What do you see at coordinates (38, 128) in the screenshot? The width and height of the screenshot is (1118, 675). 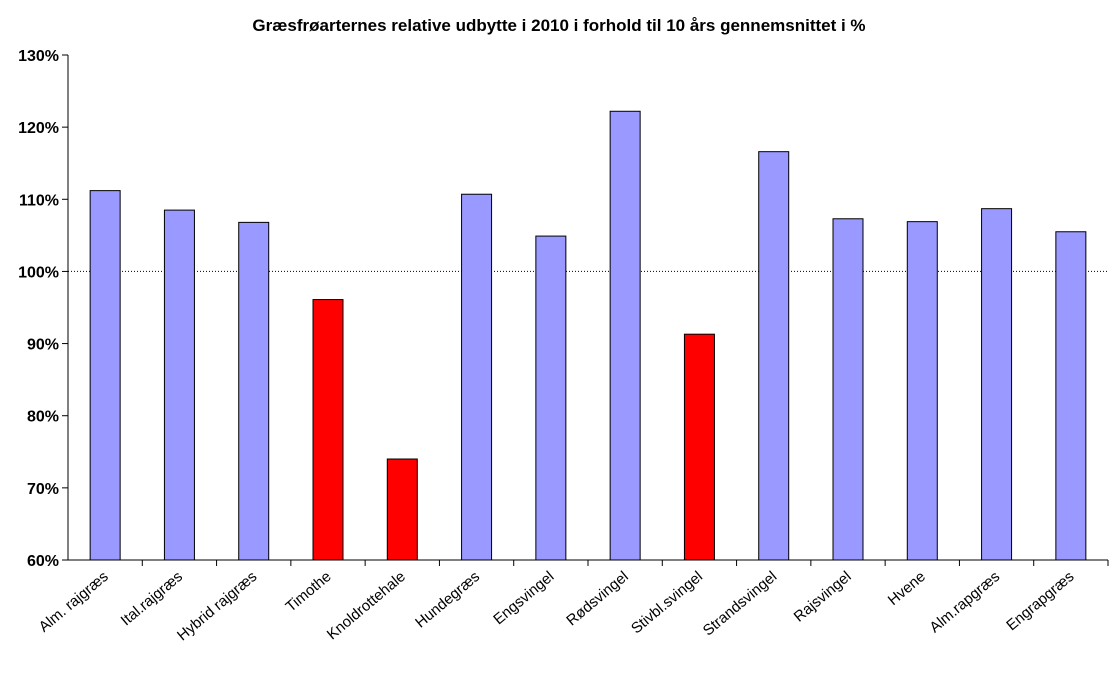 I see `y-tick-label: 120%` at bounding box center [38, 128].